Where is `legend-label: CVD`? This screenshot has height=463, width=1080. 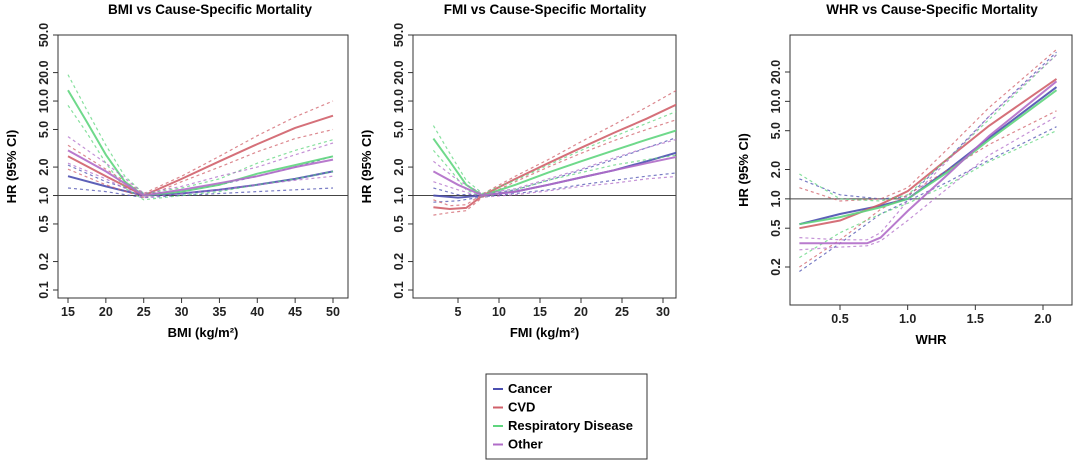 legend-label: CVD is located at coordinates (521, 407).